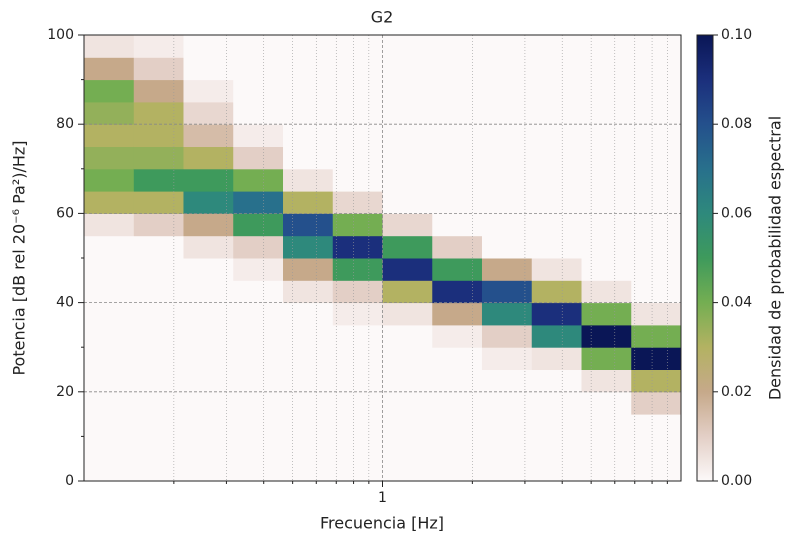 The width and height of the screenshot is (787, 540). I want to click on chart-title: G2, so click(382, 17).